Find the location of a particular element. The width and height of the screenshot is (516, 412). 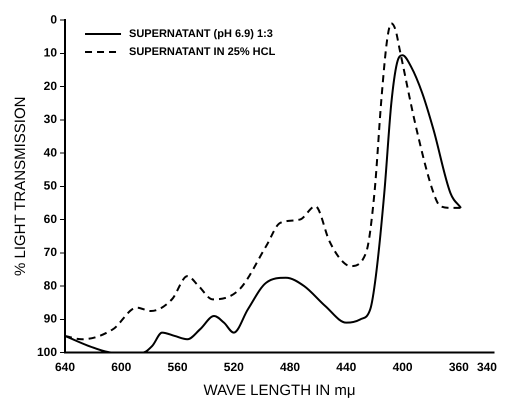

x-tick-label: 400 is located at coordinates (402, 367).